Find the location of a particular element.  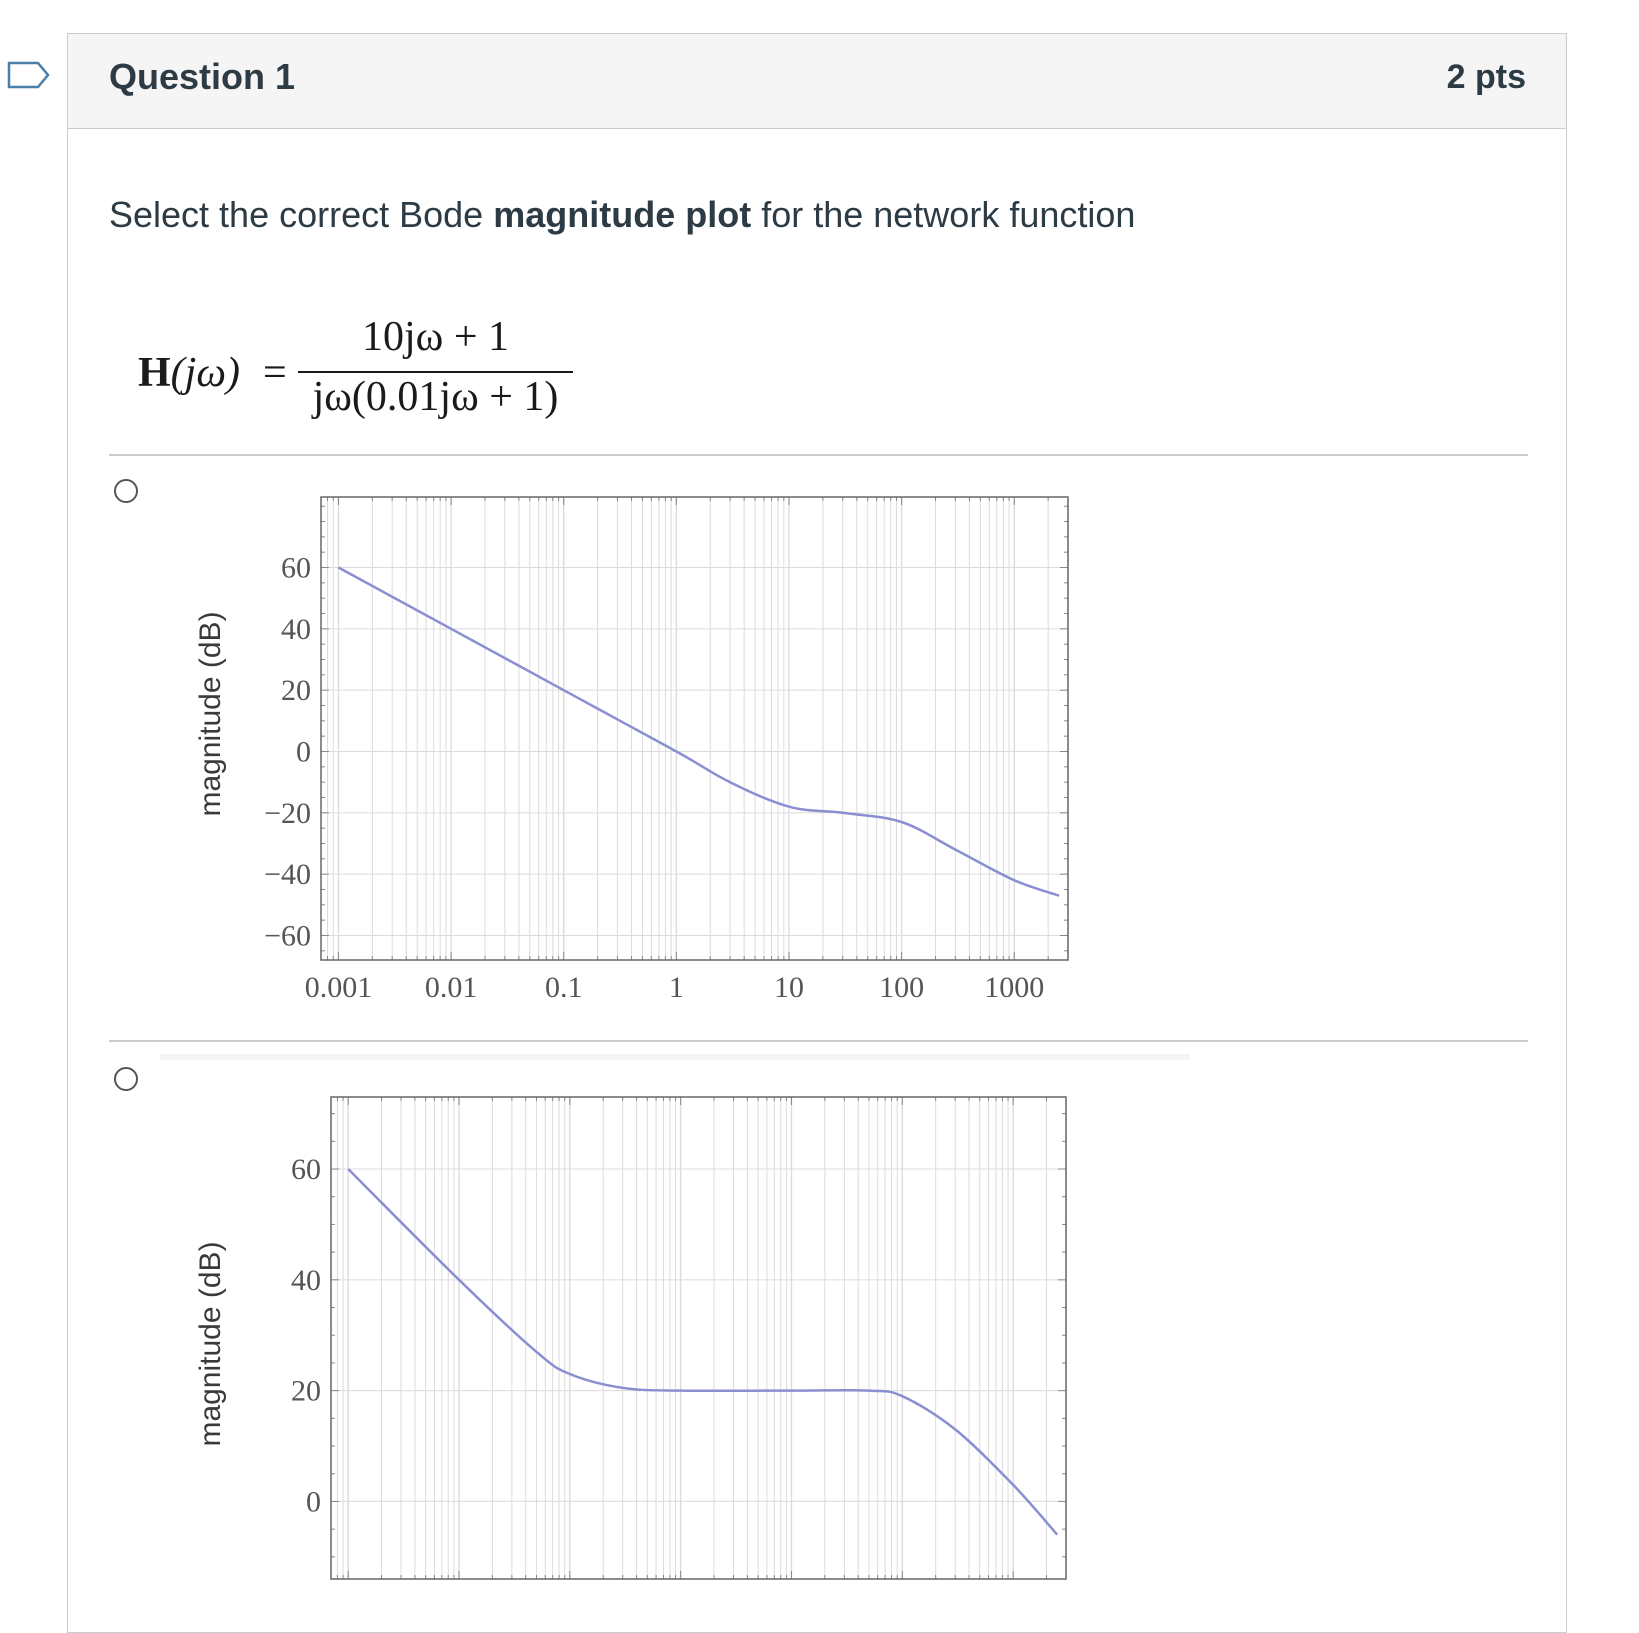

equation-denominator: jω(0.01jω + 1) is located at coordinates (435, 397).